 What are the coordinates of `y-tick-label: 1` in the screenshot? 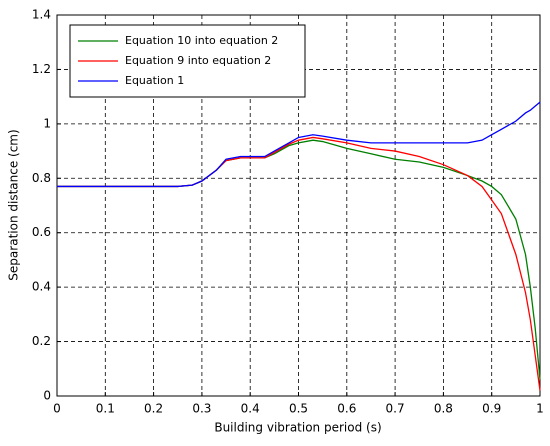 It's located at (47, 123).